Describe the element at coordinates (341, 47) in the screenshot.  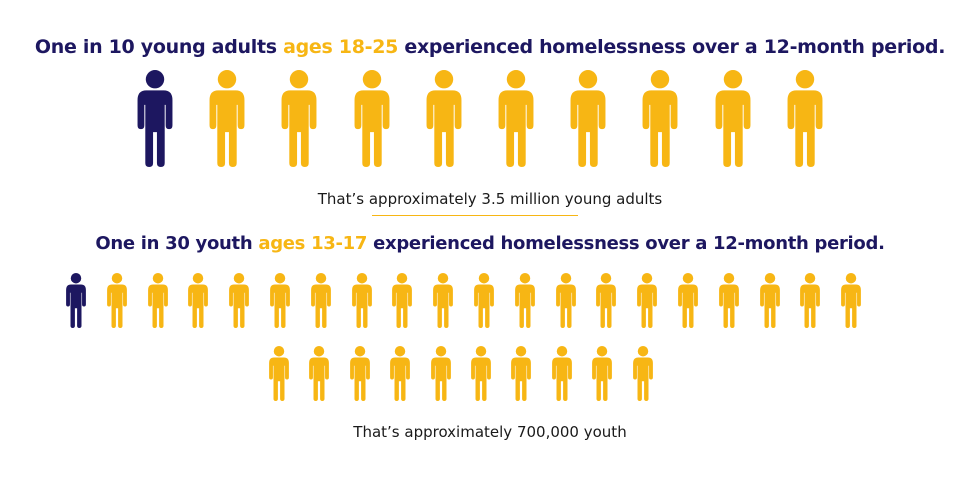
I see `young-adults-age-range: ages 18-25` at that location.